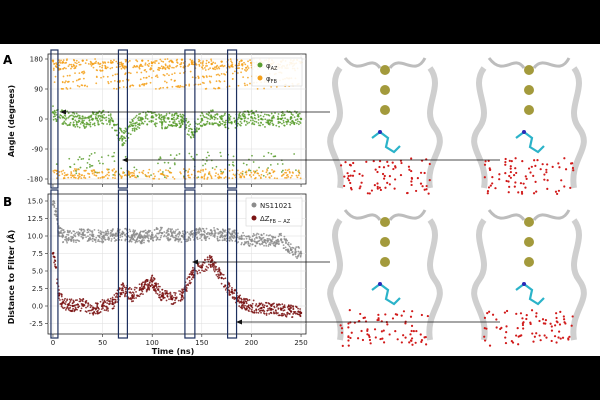 This screenshot has height=400, width=600. Describe the element at coordinates (232, 119) in the screenshot. I see `highlight-window` at that location.